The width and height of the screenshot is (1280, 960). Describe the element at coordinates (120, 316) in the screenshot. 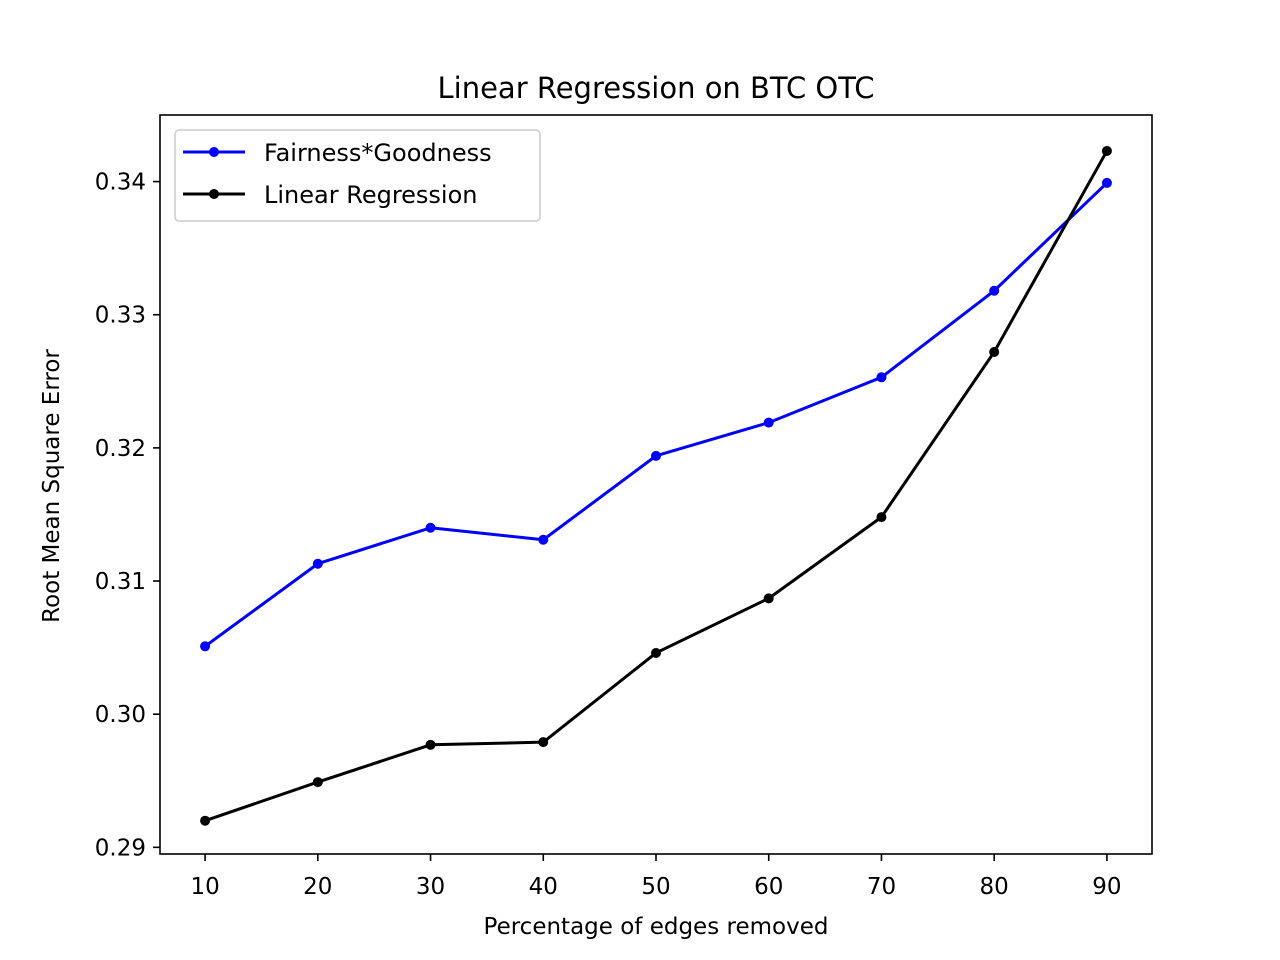

I see `y-tick-label: 0.33` at that location.